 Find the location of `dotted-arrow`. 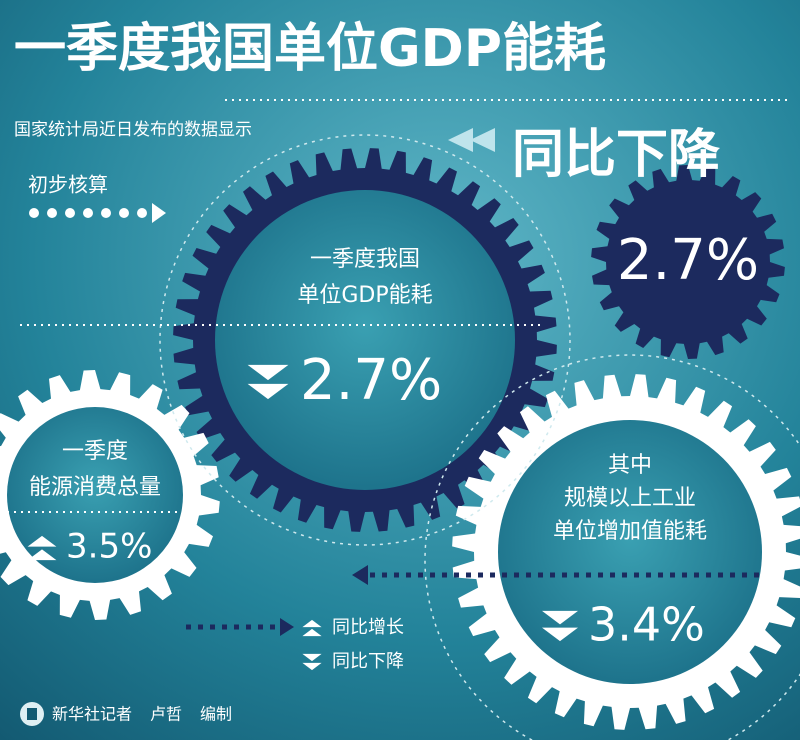

dotted-arrow is located at coordinates (97, 213).